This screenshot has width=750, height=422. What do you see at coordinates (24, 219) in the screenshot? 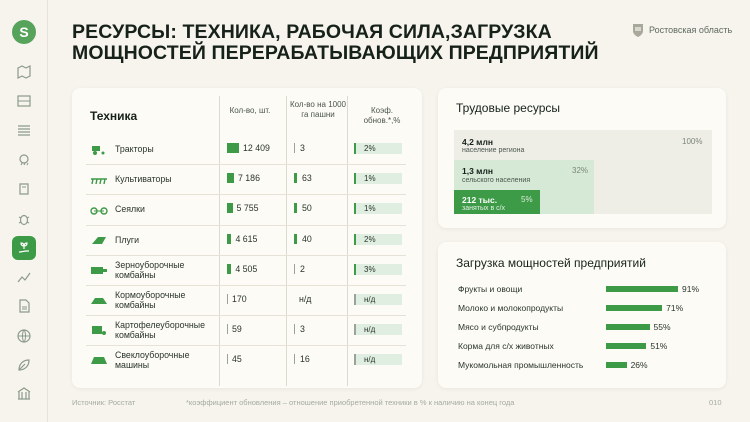
I see `bug-icon` at bounding box center [24, 219].